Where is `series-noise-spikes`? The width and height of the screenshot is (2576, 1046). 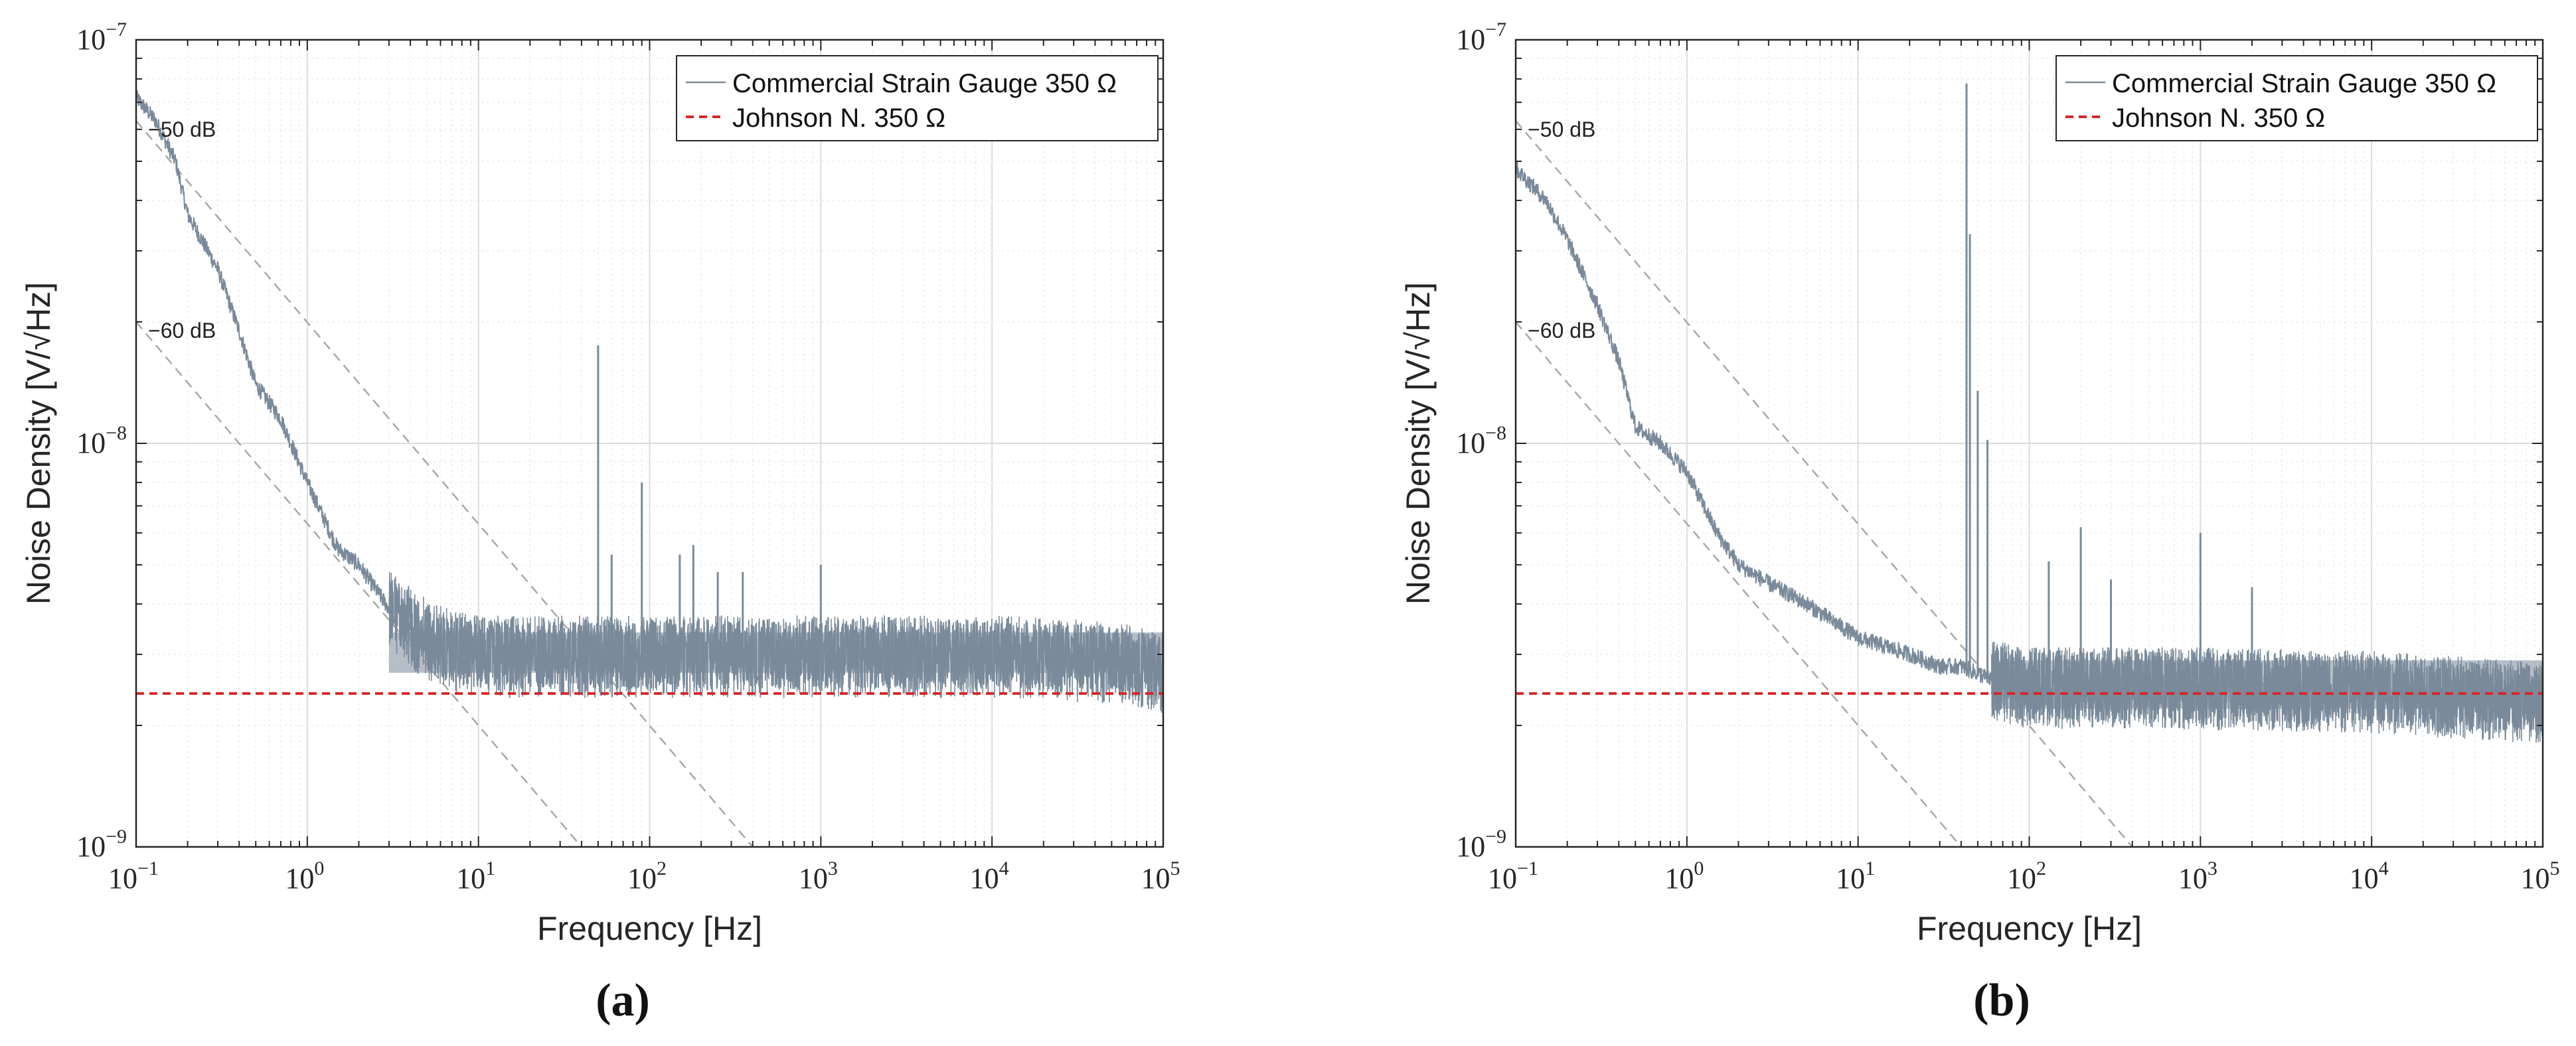 series-noise-spikes is located at coordinates (776, 642).